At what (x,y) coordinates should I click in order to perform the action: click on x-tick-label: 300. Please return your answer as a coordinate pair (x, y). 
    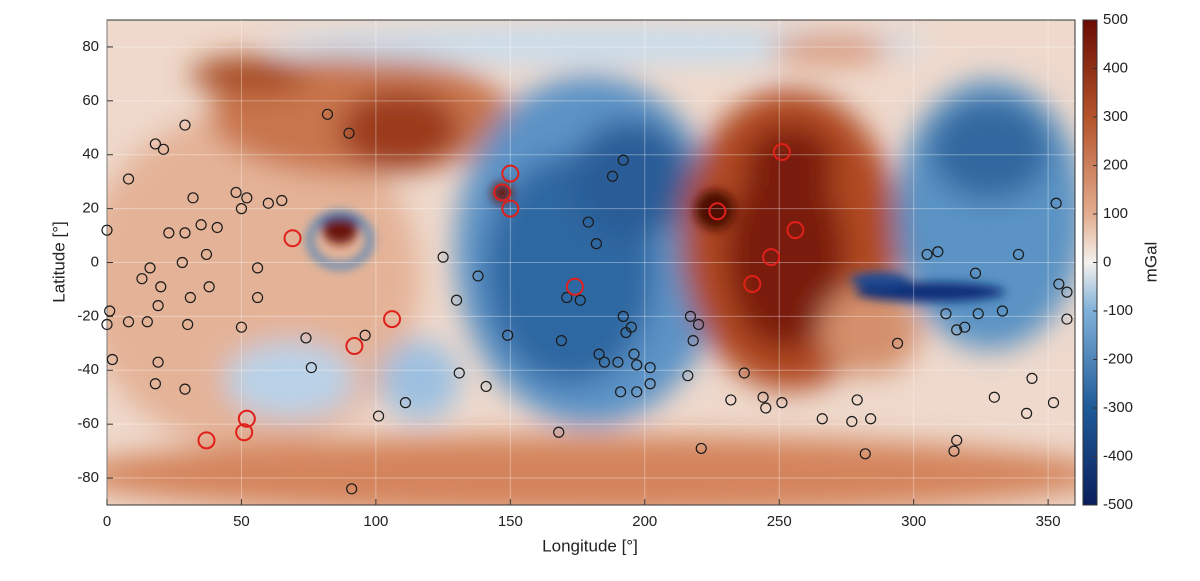
    Looking at the image, I should click on (913, 521).